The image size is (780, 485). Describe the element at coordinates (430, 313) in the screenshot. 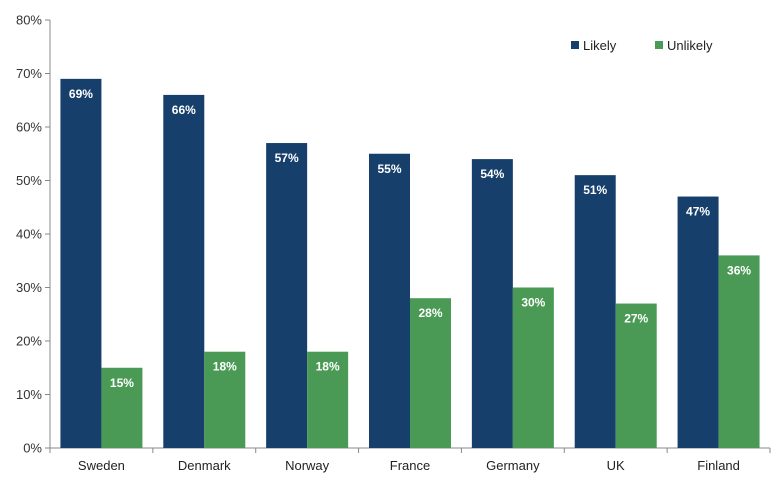

I see `data-label-unlikely: 28%` at that location.